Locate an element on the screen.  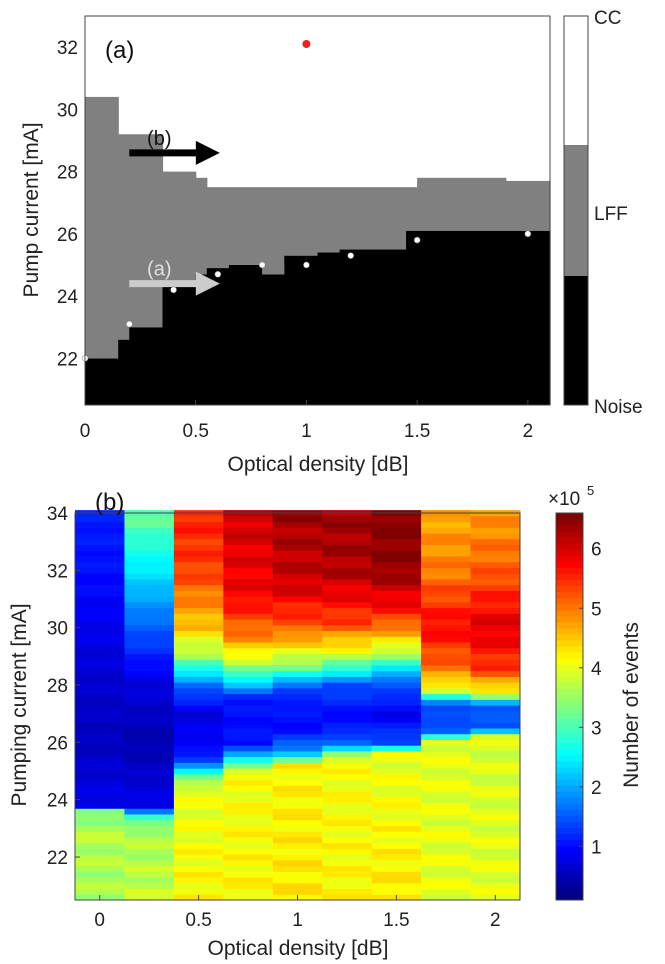
colorbar-tick-label: 3 is located at coordinates (596, 728).